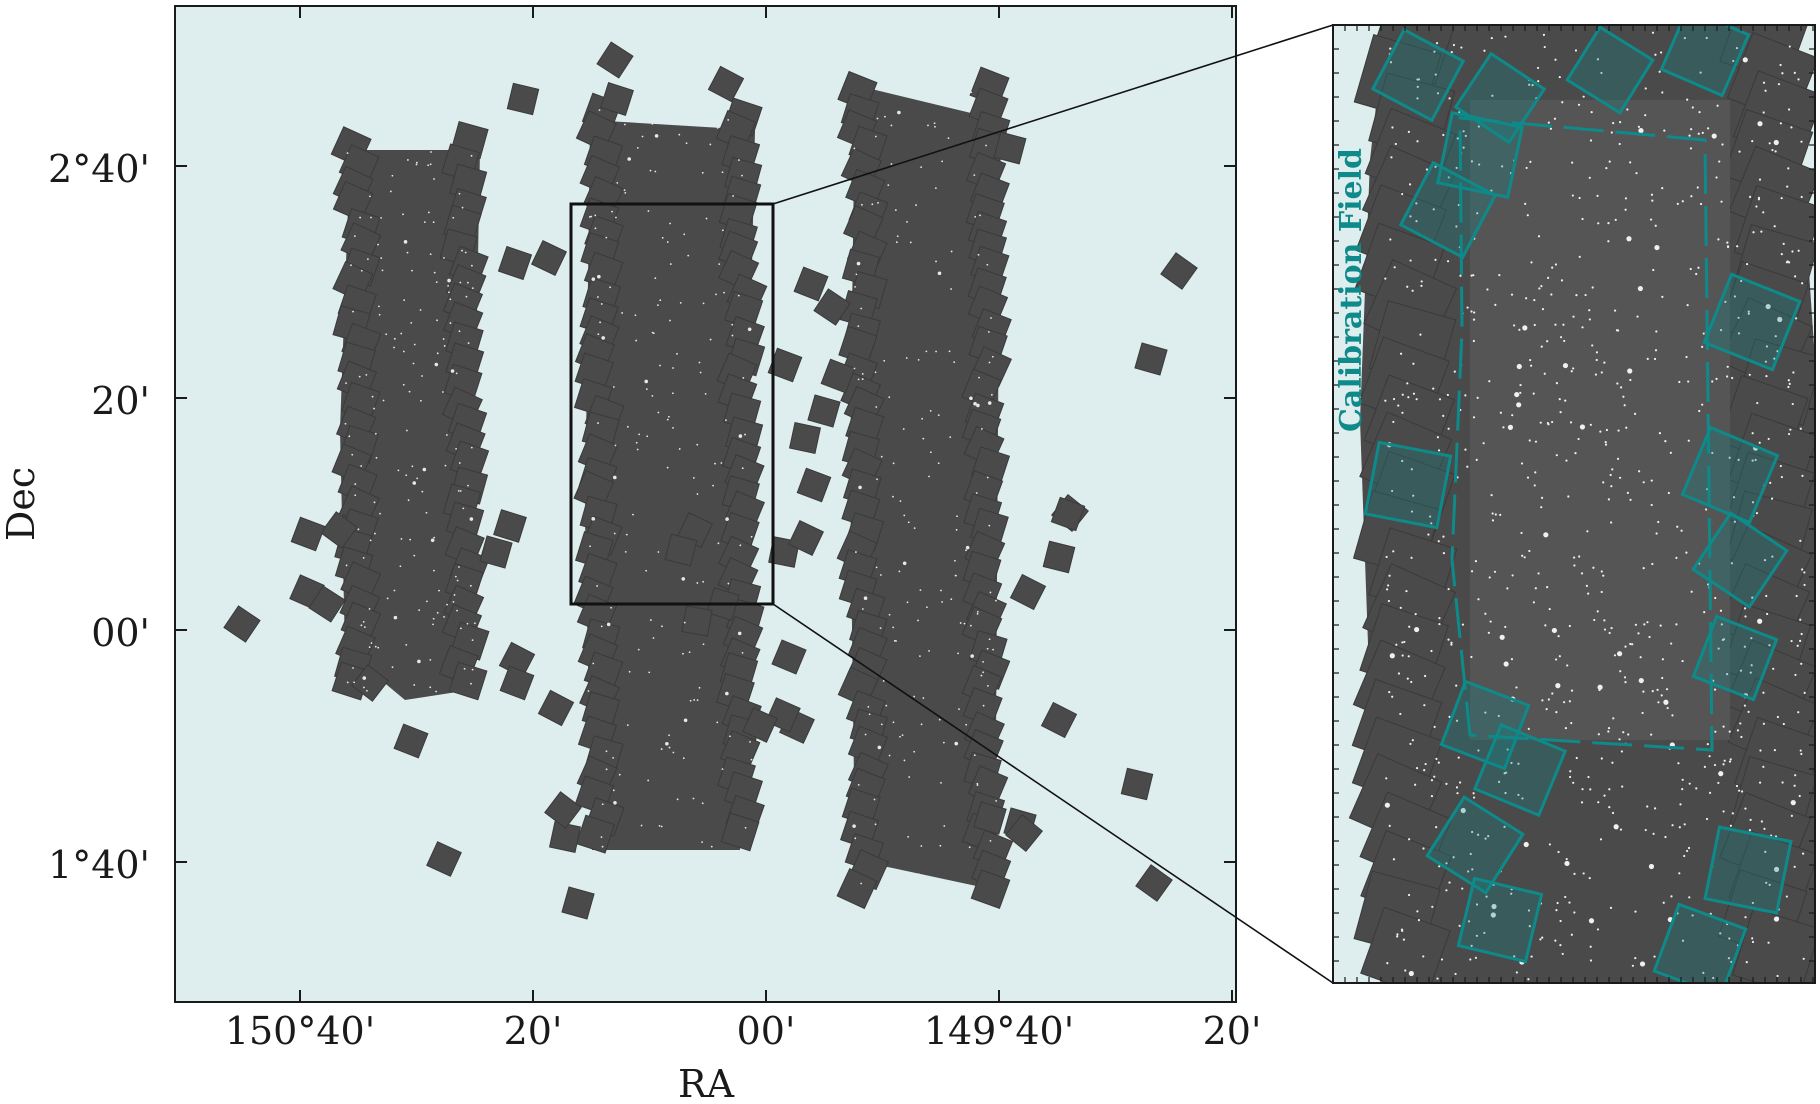 The width and height of the screenshot is (1820, 1104). What do you see at coordinates (1053, 114) in the screenshot?
I see `zoom-connector-top` at bounding box center [1053, 114].